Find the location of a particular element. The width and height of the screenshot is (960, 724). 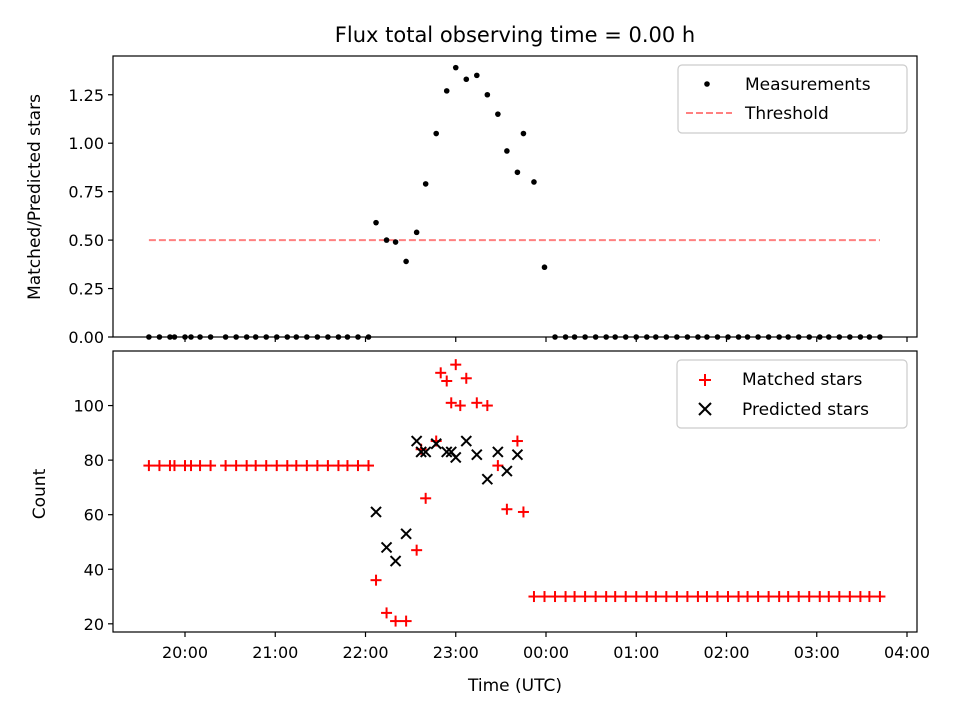

top-y-tick-label: 1.25 is located at coordinates (86, 95).